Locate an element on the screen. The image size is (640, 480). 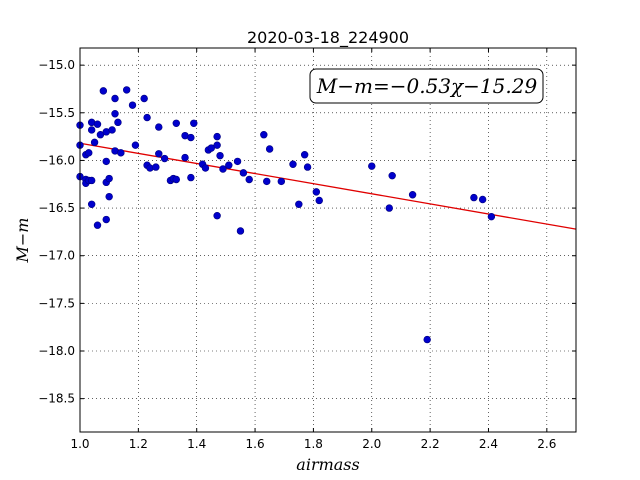
x-tick-labels: 1.0 1.2 1.4 1.6 1.8 2.0 2.2 2.4 2.6 is located at coordinates (313, 444).